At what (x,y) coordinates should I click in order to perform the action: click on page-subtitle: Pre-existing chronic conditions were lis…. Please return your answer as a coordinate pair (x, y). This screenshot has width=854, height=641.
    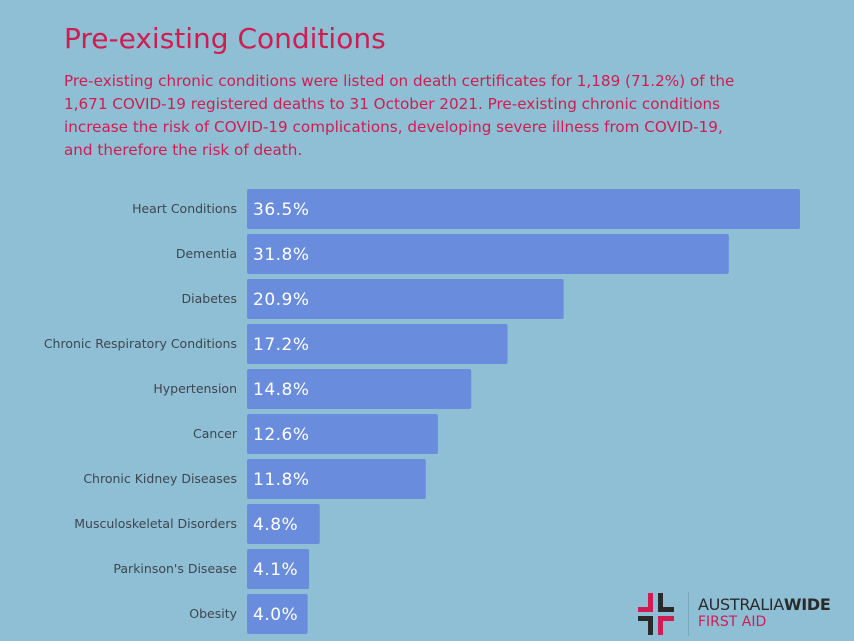
    Looking at the image, I should click on (399, 115).